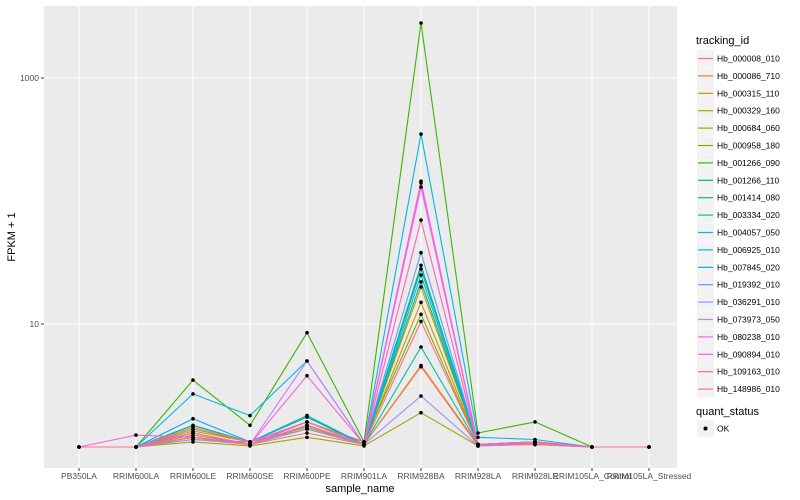 The image size is (800, 500). Describe the element at coordinates (748, 198) in the screenshot. I see `legend-label: Hb_001414_080` at that location.